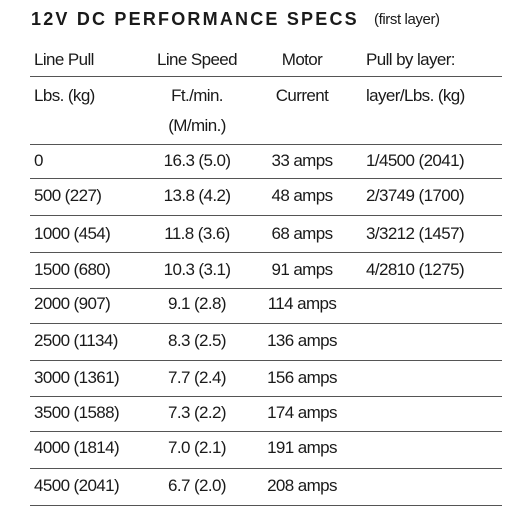  What do you see at coordinates (415, 233) in the screenshot?
I see `table-cell: 3/3212 (1457)` at bounding box center [415, 233].